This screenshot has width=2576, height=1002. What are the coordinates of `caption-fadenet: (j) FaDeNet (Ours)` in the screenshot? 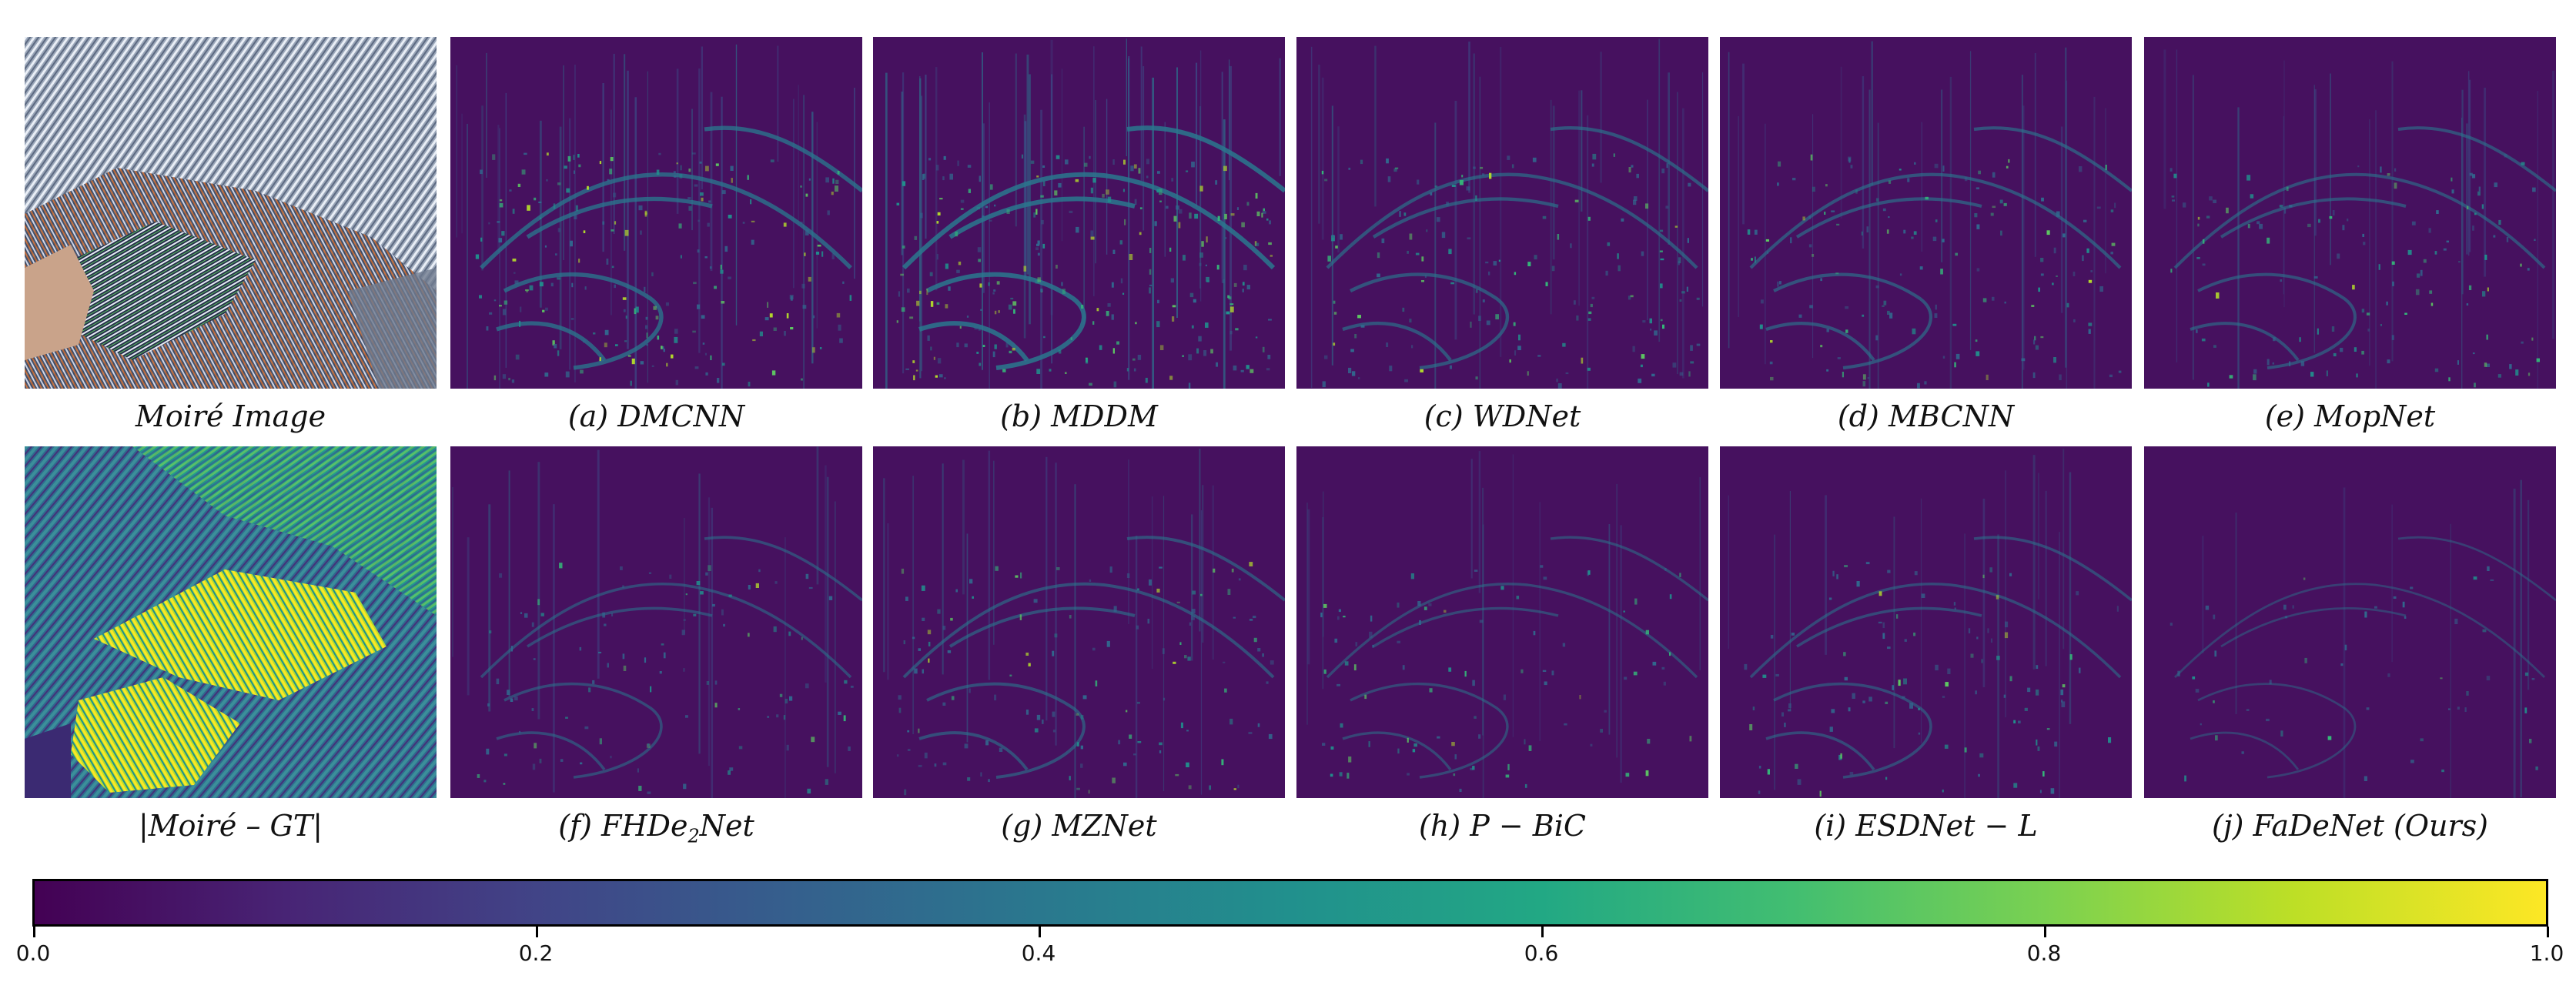 It's located at (2350, 826).